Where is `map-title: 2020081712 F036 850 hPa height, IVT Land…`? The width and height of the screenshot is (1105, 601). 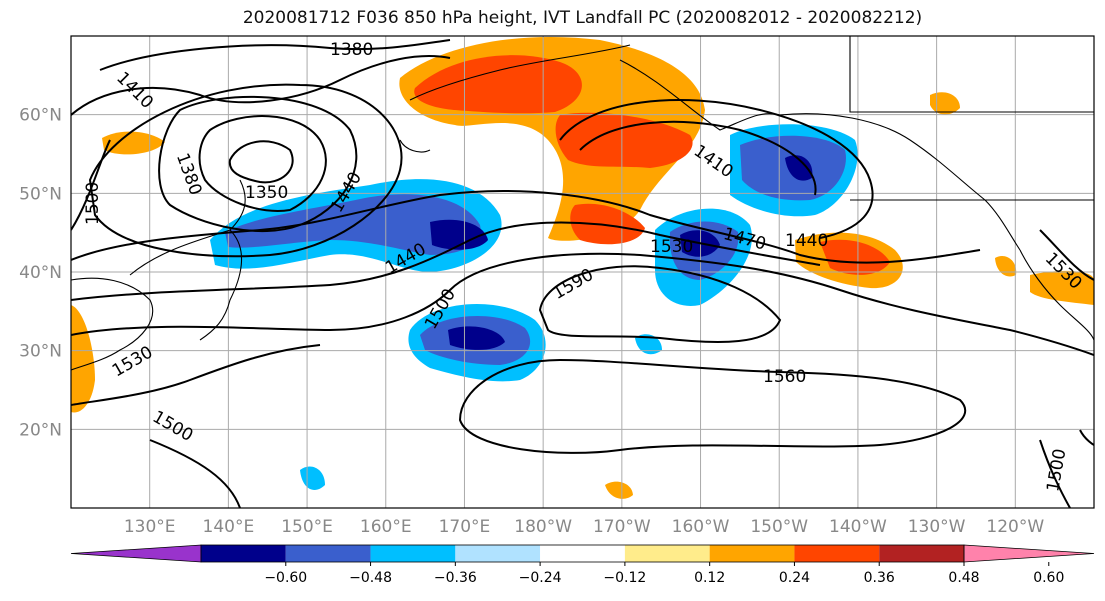 map-title: 2020081712 F036 850 hPa height, IVT Land… is located at coordinates (582, 18).